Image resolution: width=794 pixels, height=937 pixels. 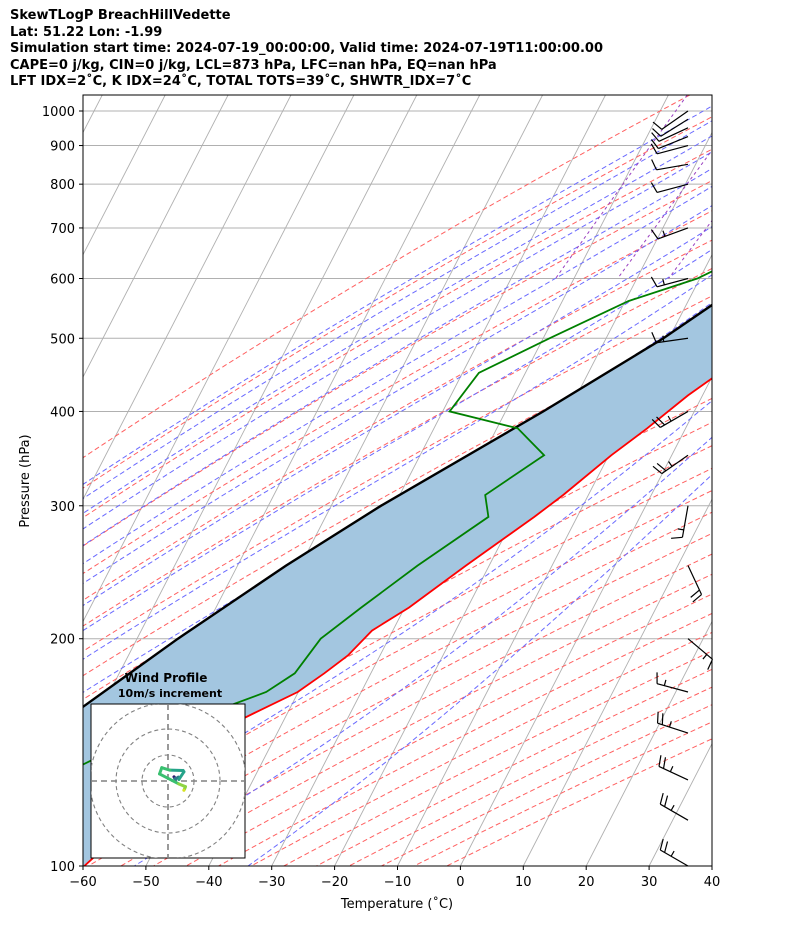 What do you see at coordinates (62, 147) in the screenshot?
I see `y-tick-label: 900` at bounding box center [62, 147].